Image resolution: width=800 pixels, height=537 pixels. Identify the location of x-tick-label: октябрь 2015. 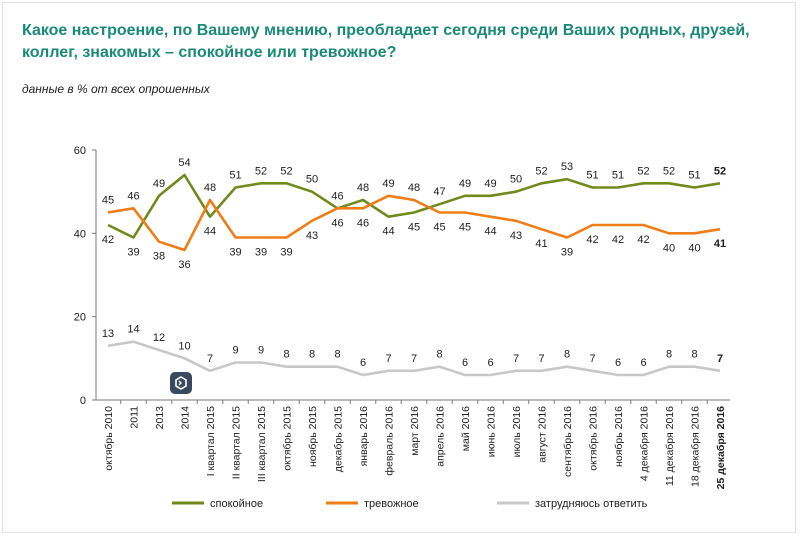
(288, 438).